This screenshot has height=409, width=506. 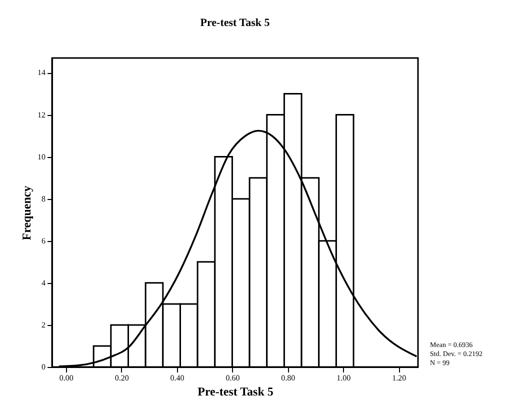 What do you see at coordinates (66, 378) in the screenshot?
I see `x-tick-label: 0.00` at bounding box center [66, 378].